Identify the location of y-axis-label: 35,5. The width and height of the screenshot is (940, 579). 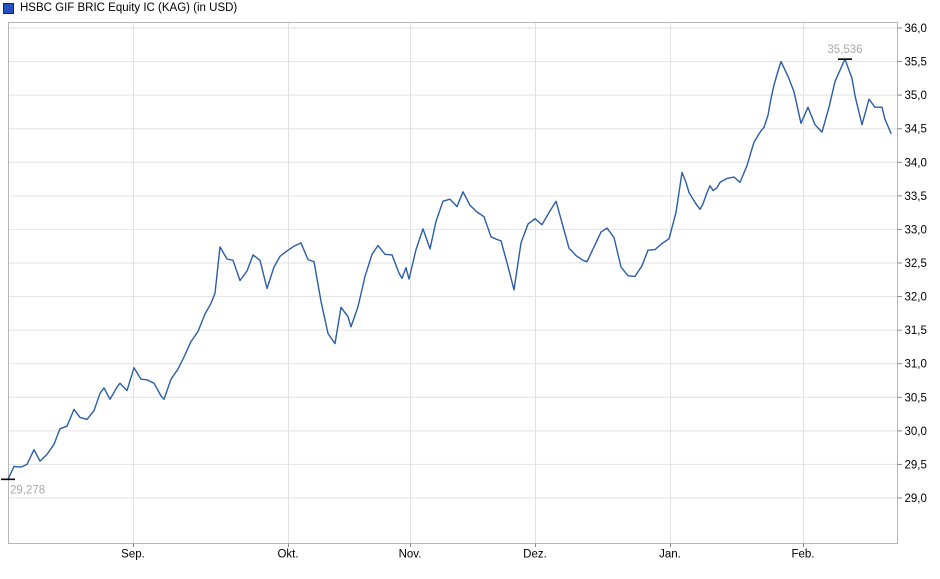
(916, 63).